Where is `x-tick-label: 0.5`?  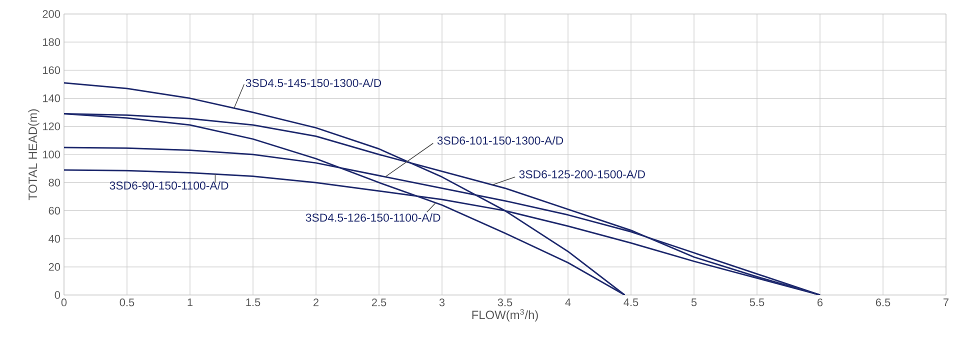 x-tick-label: 0.5 is located at coordinates (127, 302).